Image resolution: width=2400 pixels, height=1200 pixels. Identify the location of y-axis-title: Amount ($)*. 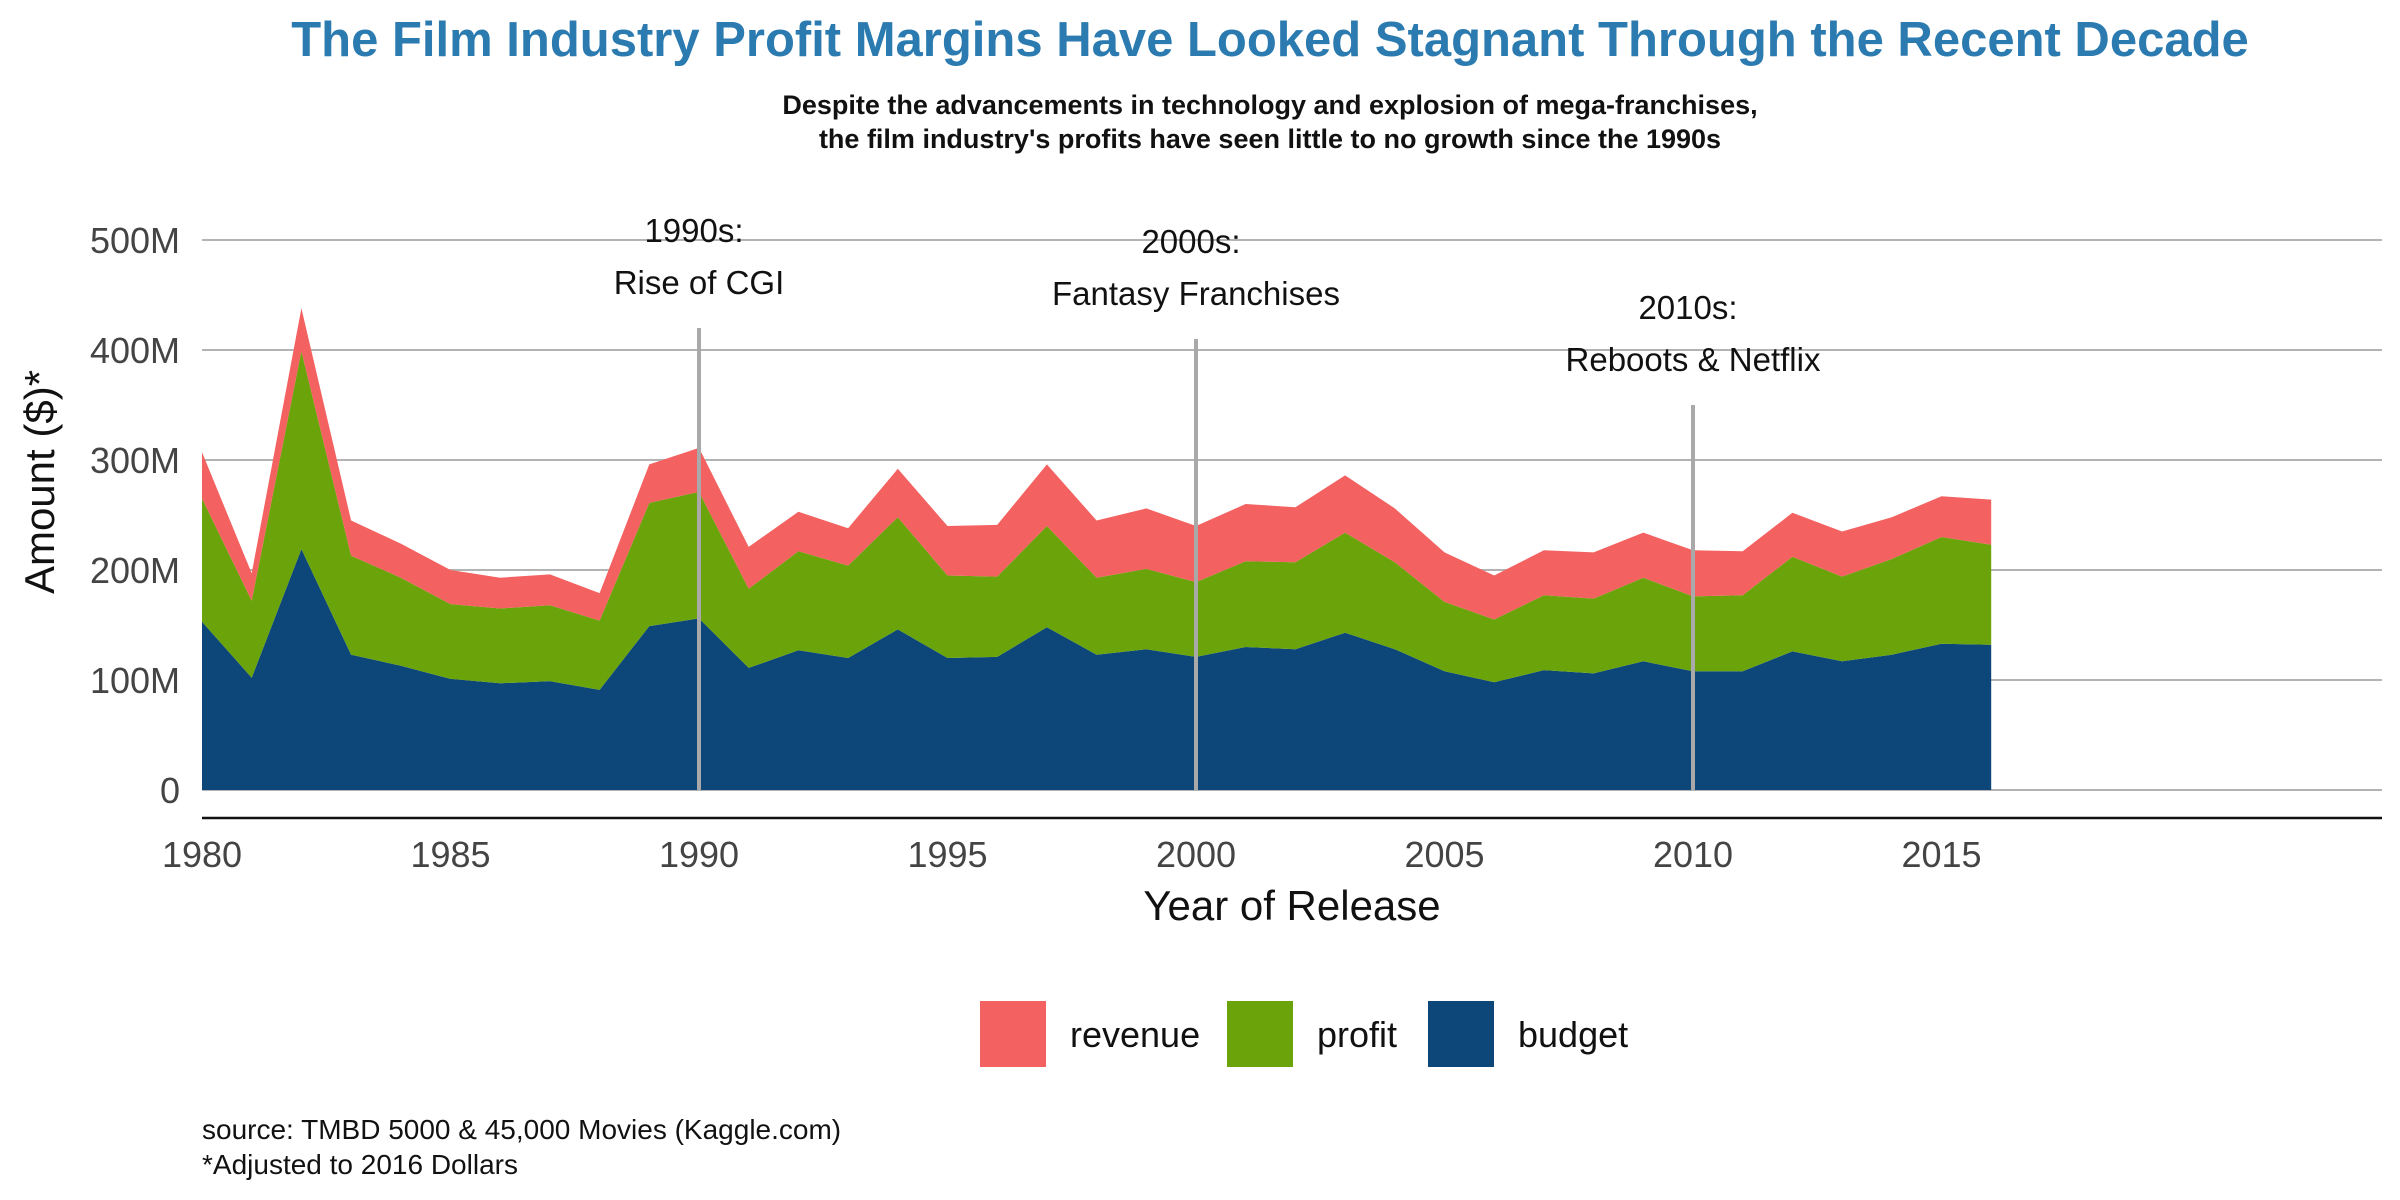
(39, 482).